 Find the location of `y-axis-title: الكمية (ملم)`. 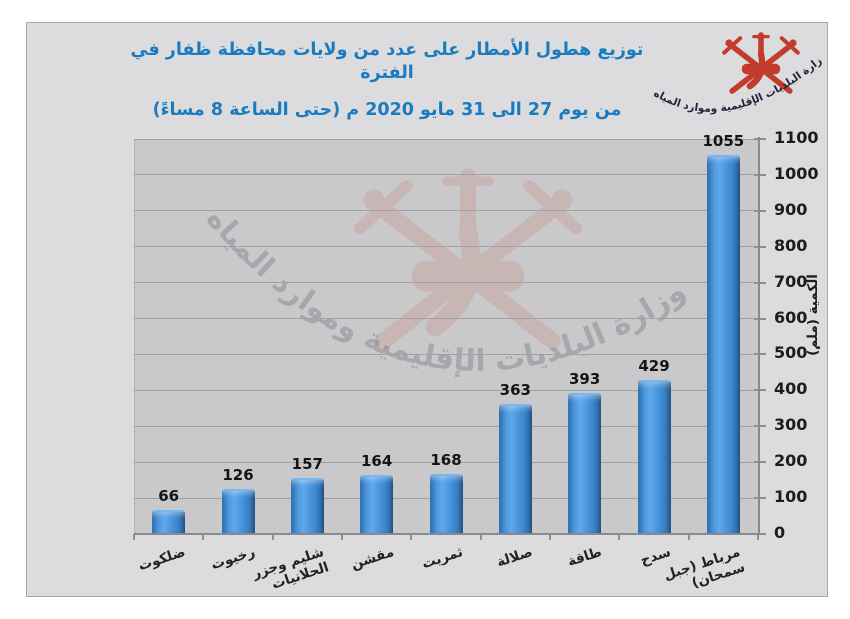

y-axis-title: الكمية (ملم) is located at coordinates (813, 315).